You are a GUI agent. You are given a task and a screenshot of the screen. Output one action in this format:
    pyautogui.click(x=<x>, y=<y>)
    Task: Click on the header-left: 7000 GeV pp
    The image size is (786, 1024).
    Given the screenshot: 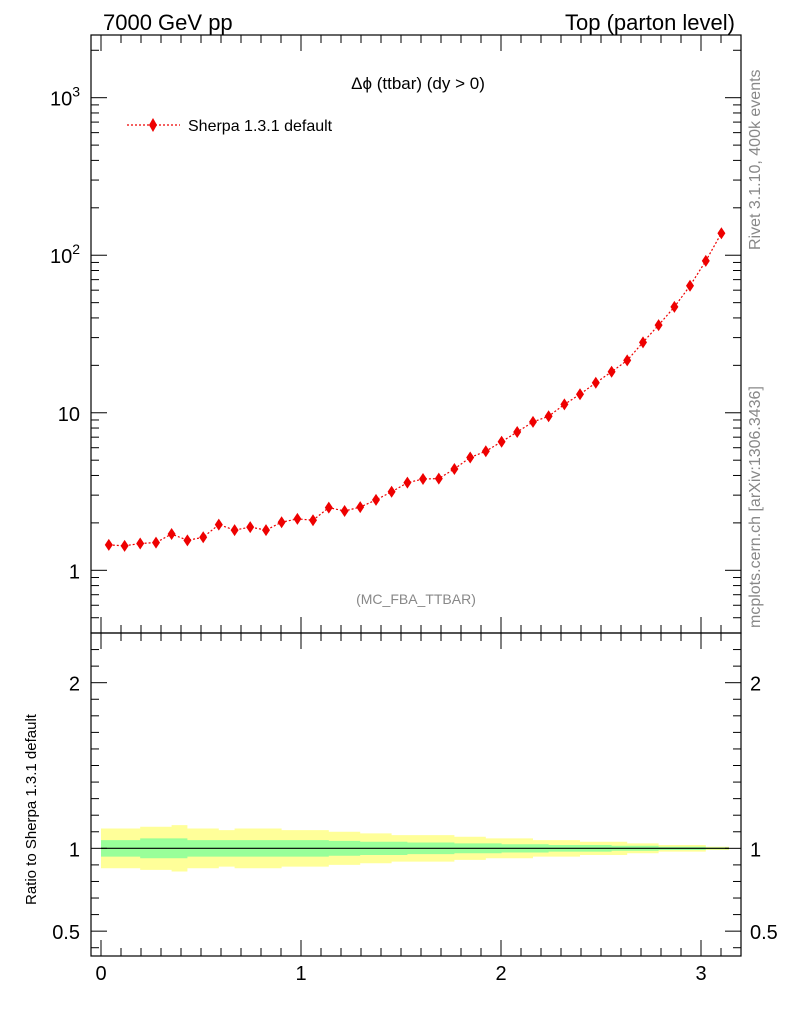 What is the action you would take?
    pyautogui.click(x=168, y=22)
    